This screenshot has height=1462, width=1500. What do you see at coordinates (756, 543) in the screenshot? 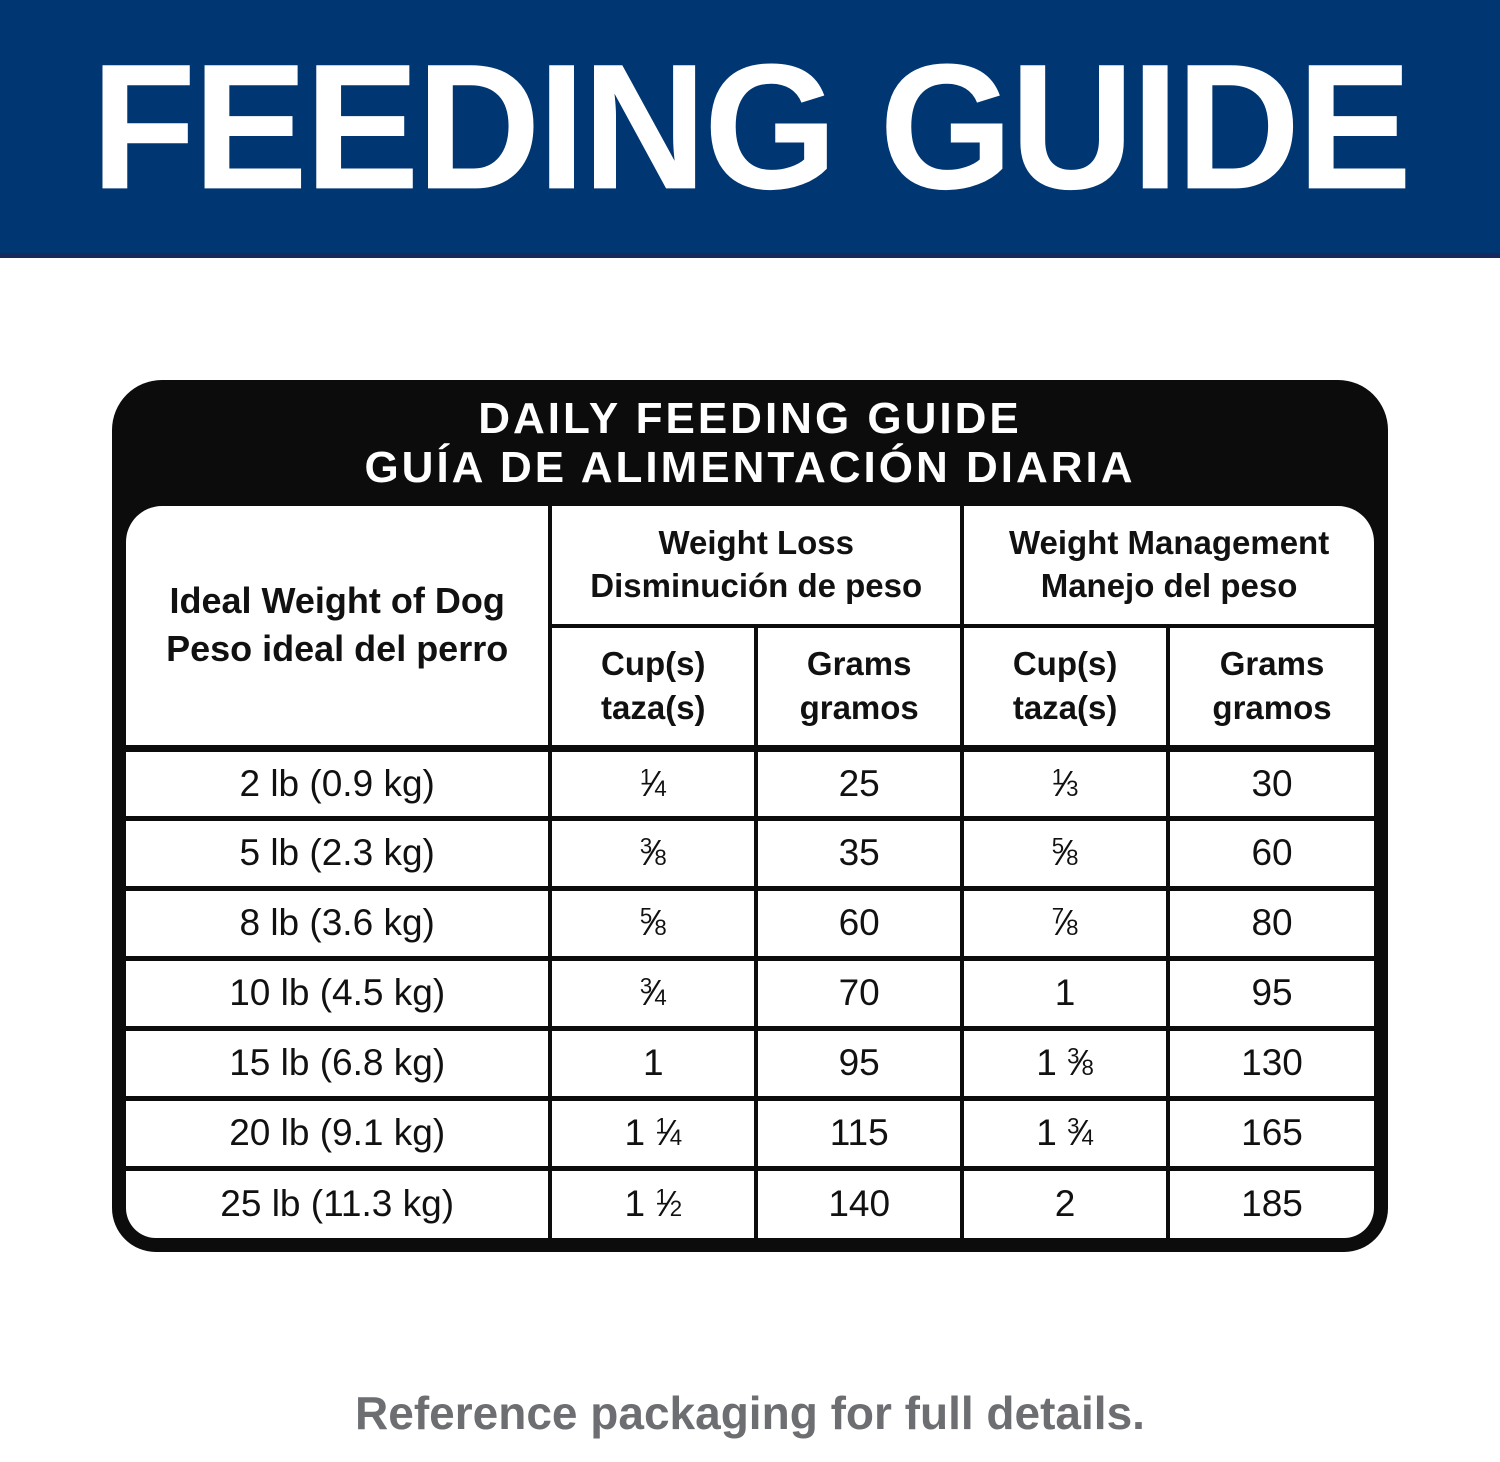
I see `weight-loss-header-en: Weight Loss` at bounding box center [756, 543].